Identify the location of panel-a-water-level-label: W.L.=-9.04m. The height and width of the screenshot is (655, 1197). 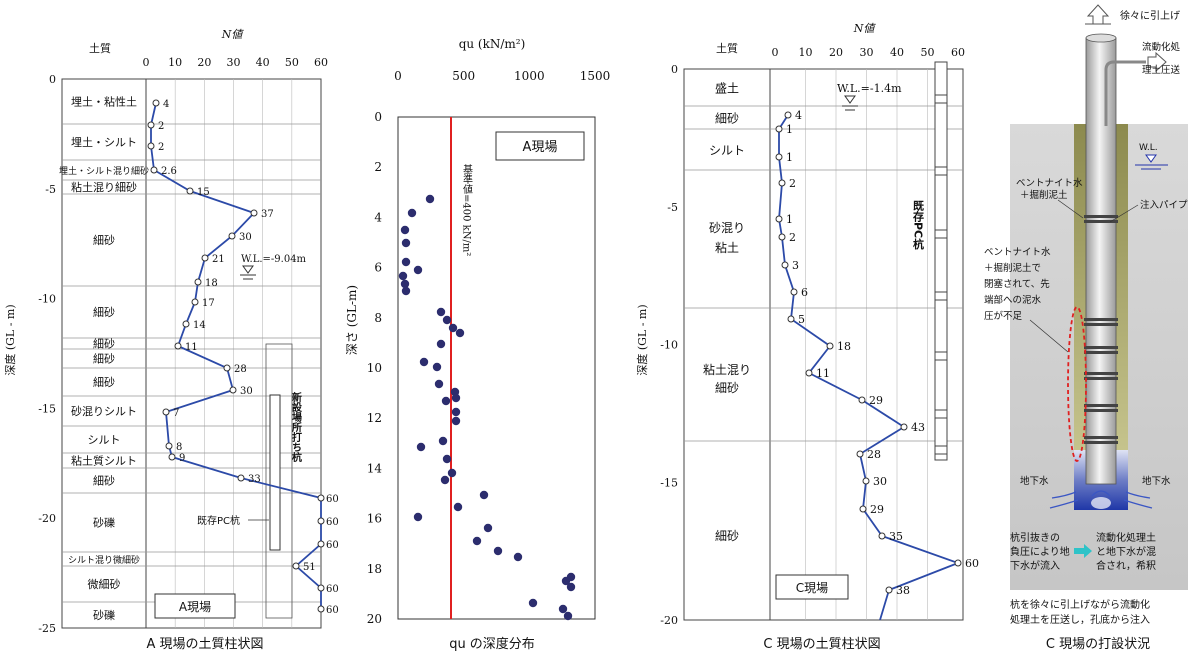
(274, 259).